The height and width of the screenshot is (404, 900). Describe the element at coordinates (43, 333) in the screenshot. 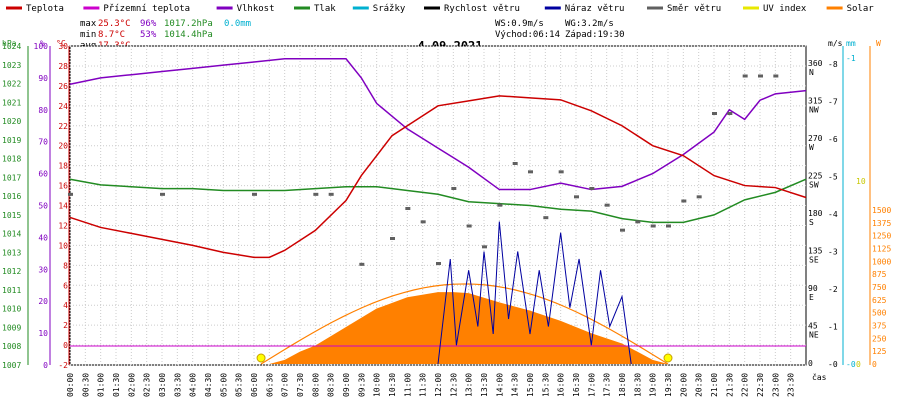

I see `hum-tick-9: 10` at that location.